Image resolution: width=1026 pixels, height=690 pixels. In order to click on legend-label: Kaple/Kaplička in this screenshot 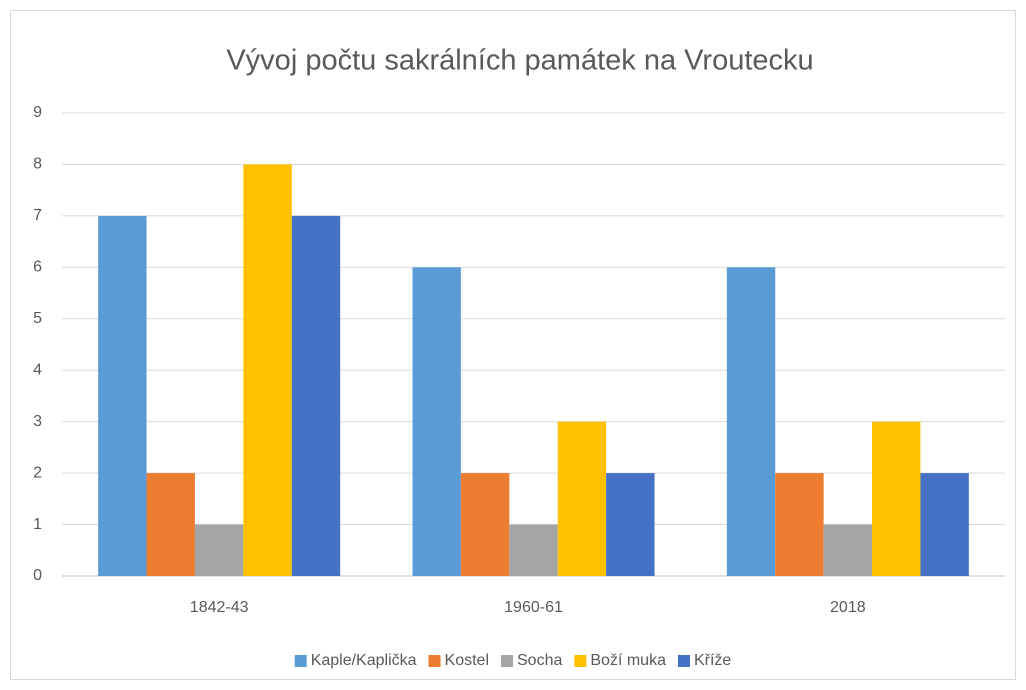, I will do `click(364, 660)`.